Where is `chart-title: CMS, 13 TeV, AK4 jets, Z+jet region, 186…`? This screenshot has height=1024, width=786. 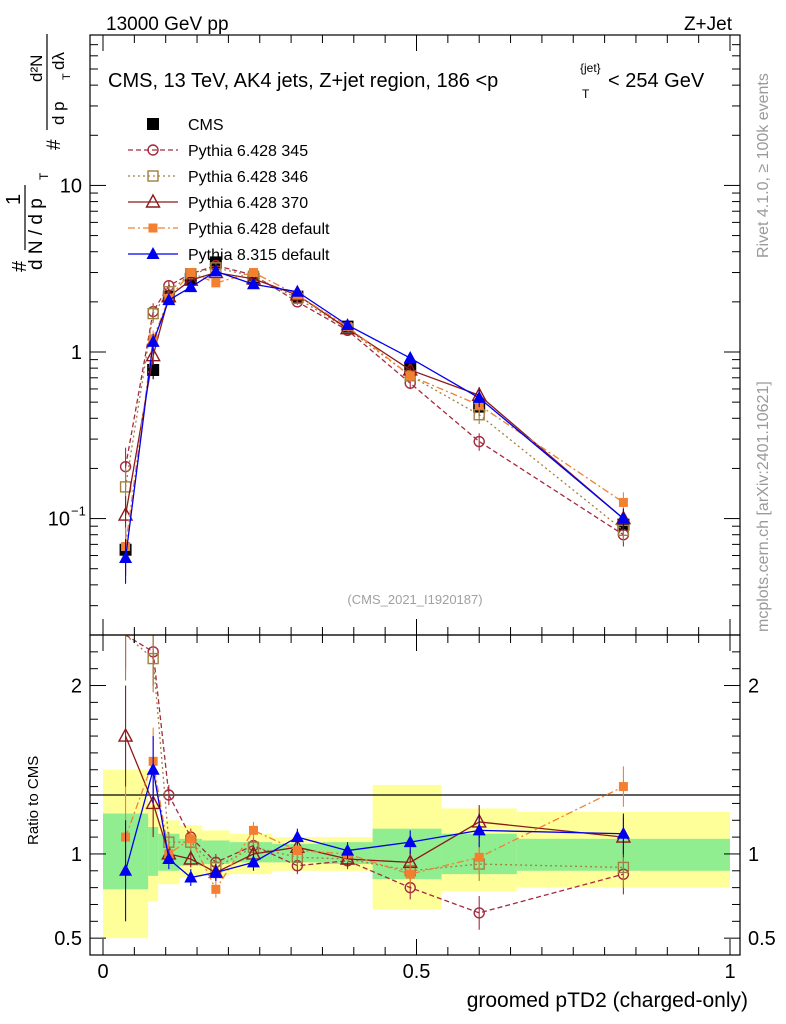
chart-title: CMS, 13 TeV, AK4 jets, Z+jet region, 186… is located at coordinates (406, 81).